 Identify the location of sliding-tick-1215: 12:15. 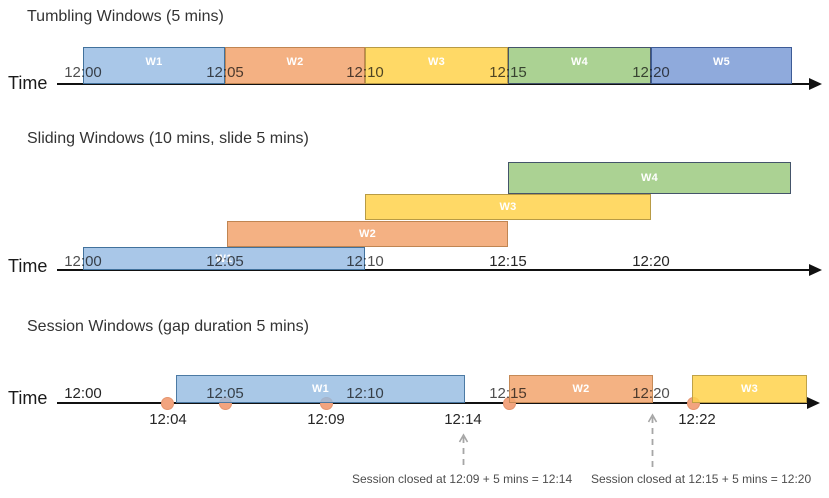
(508, 261).